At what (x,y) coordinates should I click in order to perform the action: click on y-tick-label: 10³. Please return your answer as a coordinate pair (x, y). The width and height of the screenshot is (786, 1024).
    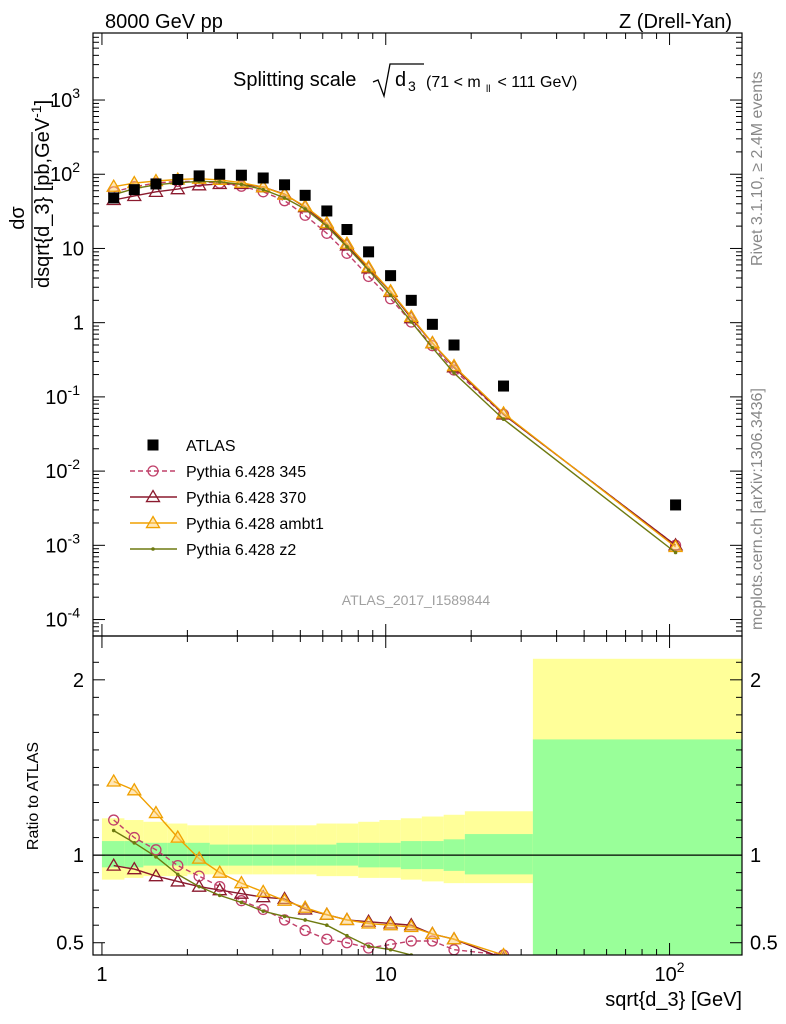
    Looking at the image, I should click on (65, 98).